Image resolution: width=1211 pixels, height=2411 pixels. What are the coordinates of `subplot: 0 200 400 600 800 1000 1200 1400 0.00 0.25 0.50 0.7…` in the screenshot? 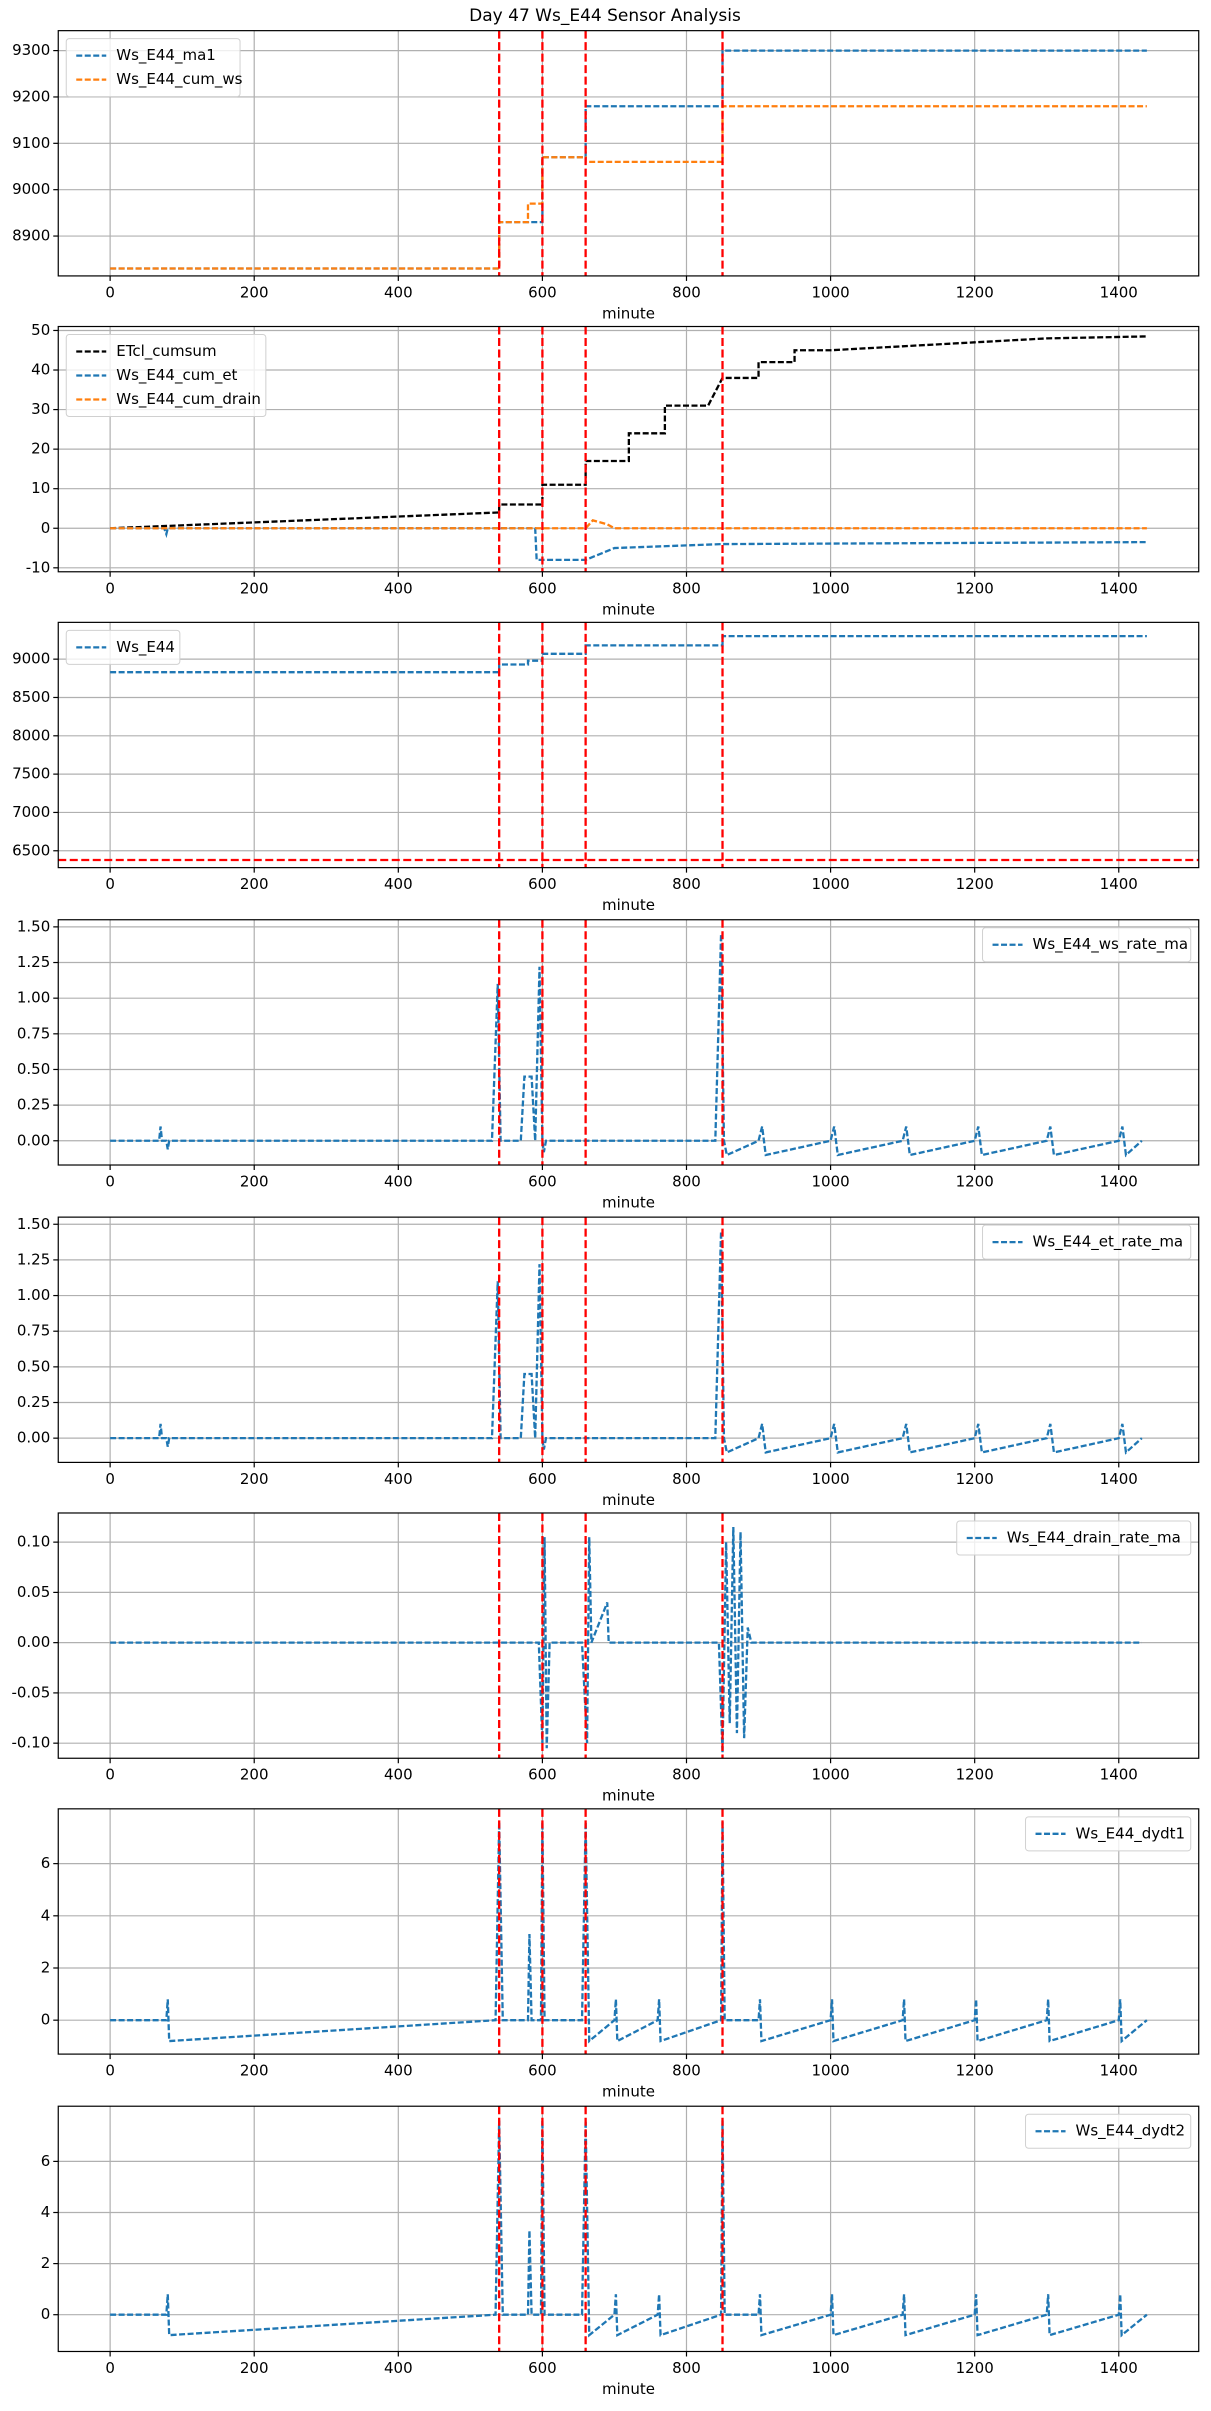 It's located at (608, 1362).